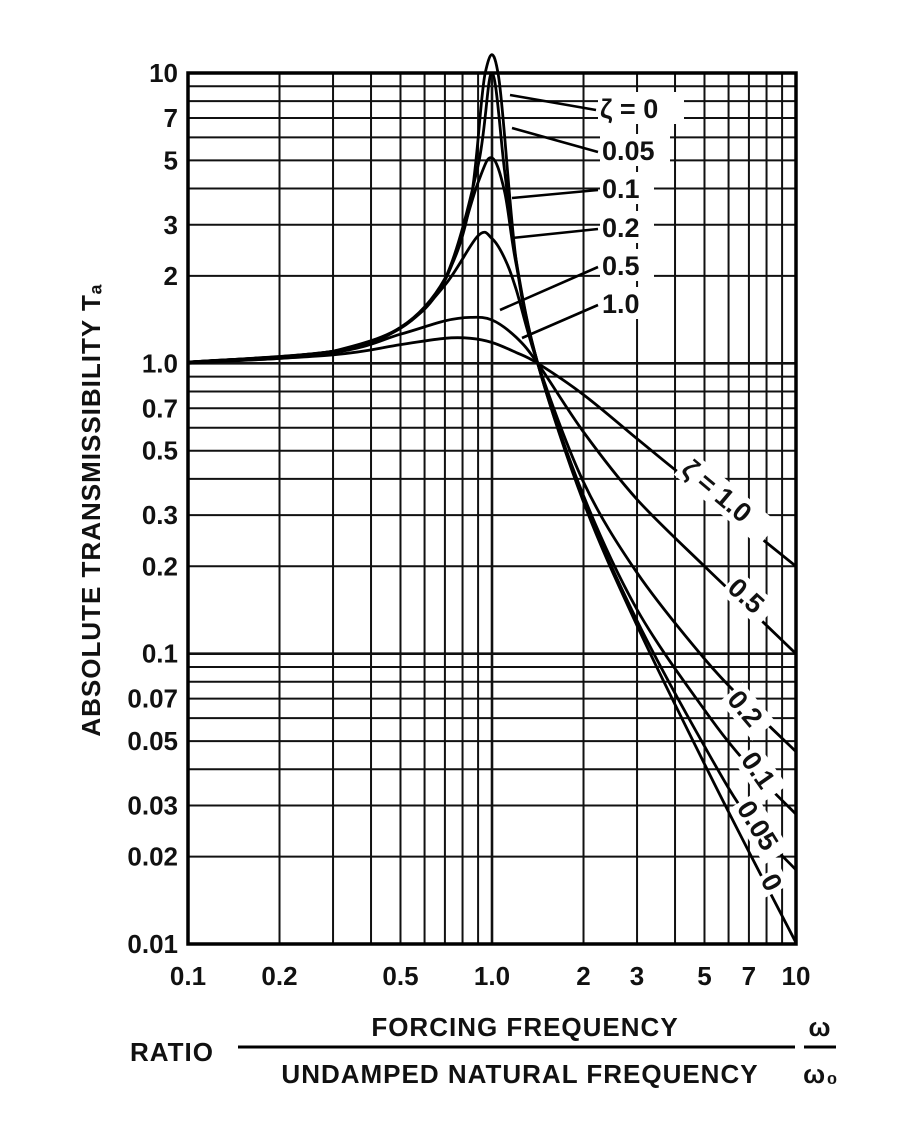  I want to click on y-tick-label: 0.05, so click(152, 741).